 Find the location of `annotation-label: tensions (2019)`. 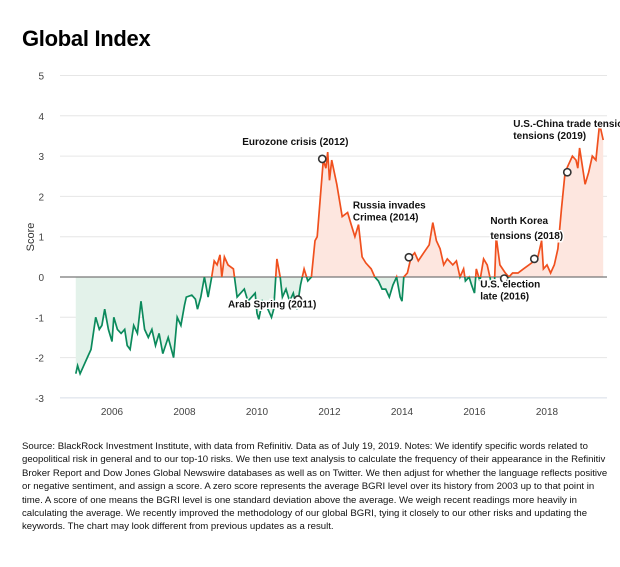

annotation-label: tensions (2019) is located at coordinates (549, 136).